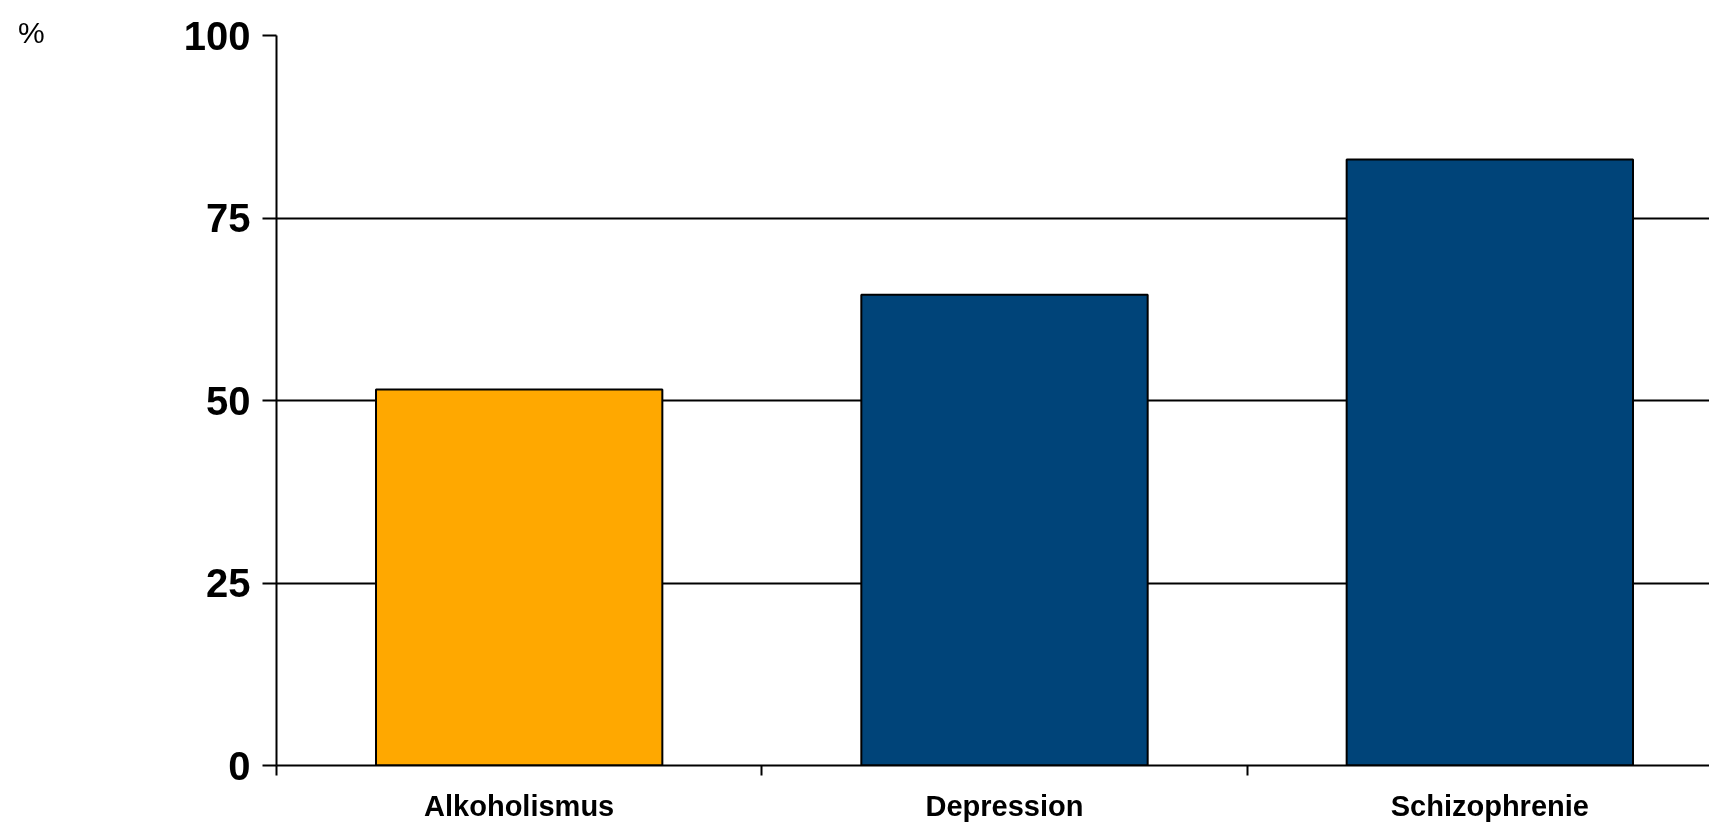 The width and height of the screenshot is (1709, 831). What do you see at coordinates (239, 765) in the screenshot?
I see `y-tick-label: 0` at bounding box center [239, 765].